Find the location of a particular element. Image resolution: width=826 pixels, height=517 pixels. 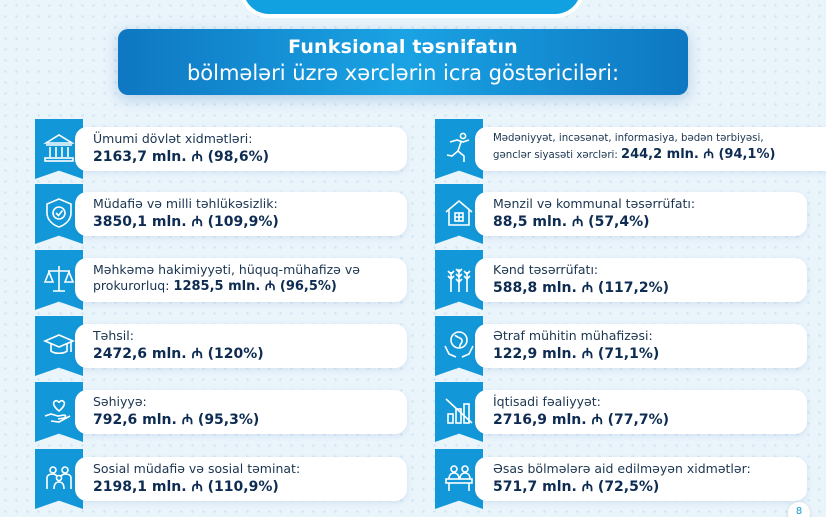

item-label: Kənd təsərrüfatı: is located at coordinates (546, 269).